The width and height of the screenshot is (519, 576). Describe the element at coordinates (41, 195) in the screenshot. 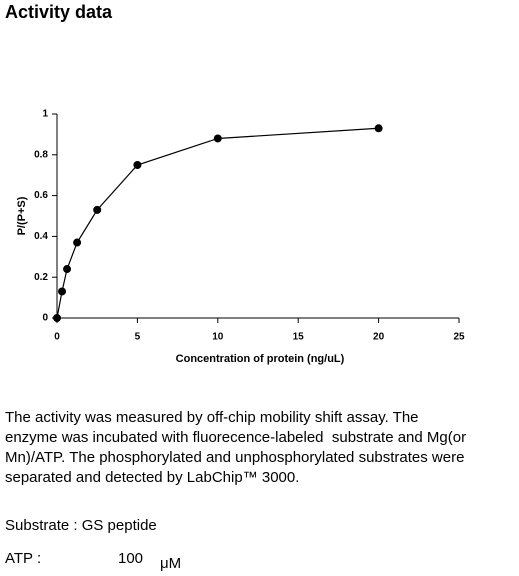

I see `y-tick-label: 0.6` at that location.